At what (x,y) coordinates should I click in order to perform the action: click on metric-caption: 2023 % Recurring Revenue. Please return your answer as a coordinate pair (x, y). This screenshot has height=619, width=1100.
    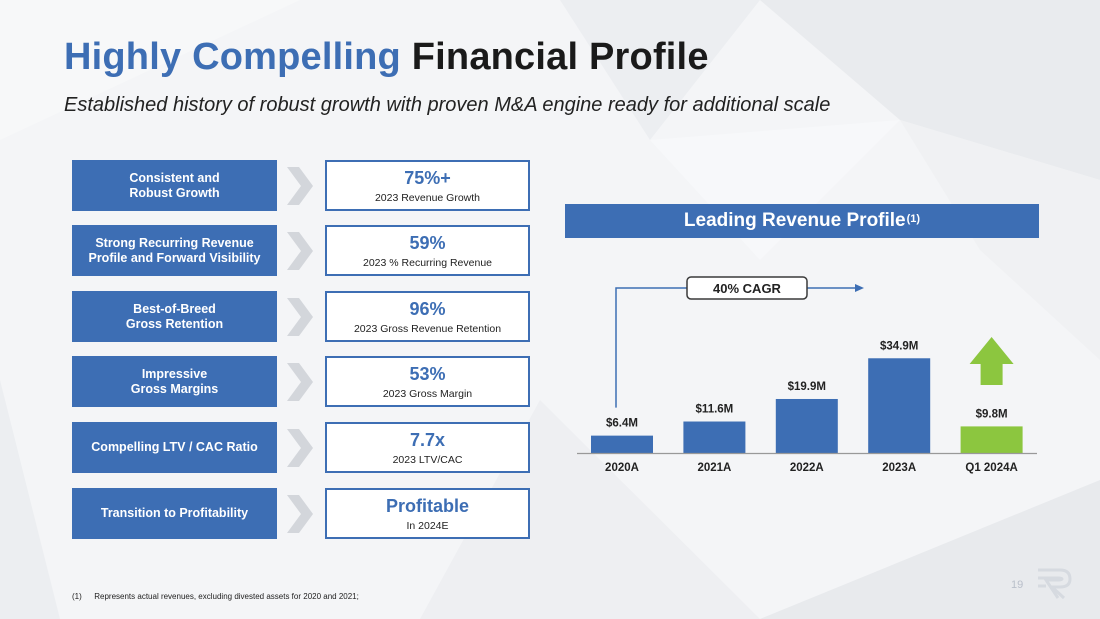
    Looking at the image, I should click on (427, 263).